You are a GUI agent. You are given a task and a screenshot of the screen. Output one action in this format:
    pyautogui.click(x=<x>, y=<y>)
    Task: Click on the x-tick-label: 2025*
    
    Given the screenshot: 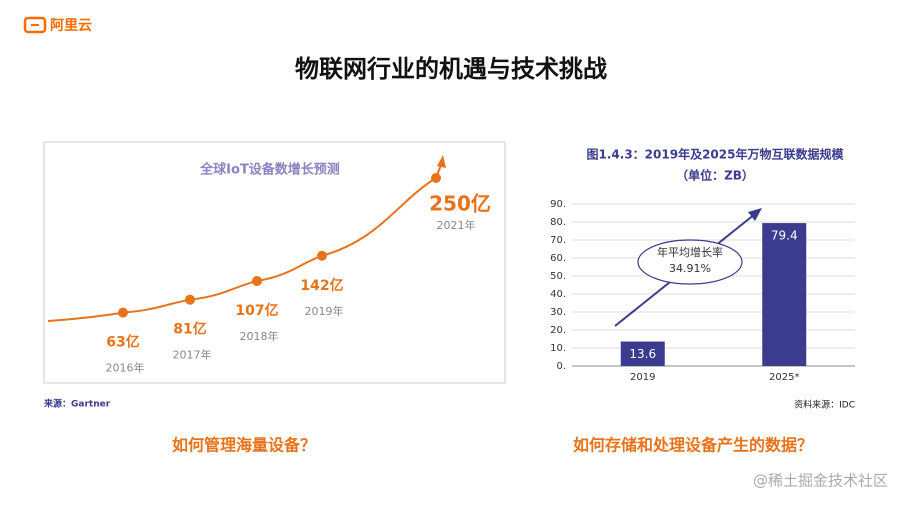 What is the action you would take?
    pyautogui.click(x=784, y=377)
    